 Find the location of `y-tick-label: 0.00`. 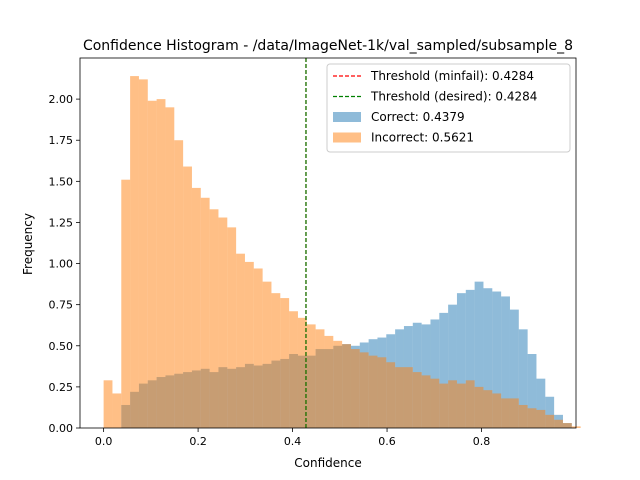

y-tick-label: 0.00 is located at coordinates (61, 428).